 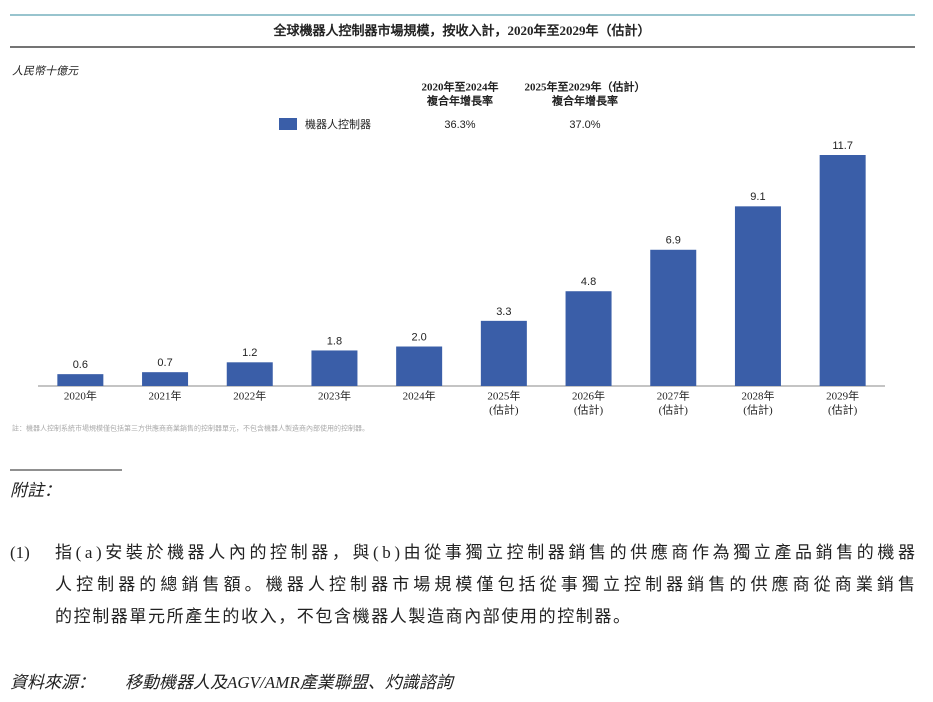 I want to click on footnote-line: 的控制器單元所產生的收入，不包含機器人製造商內部使用的控制器。, so click(x=343, y=616).